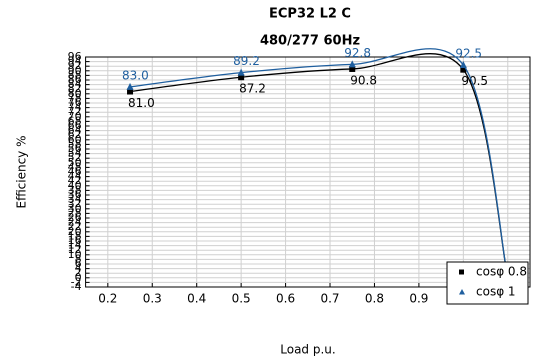  I want to click on y-tick-label: 40, so click(75, 185).